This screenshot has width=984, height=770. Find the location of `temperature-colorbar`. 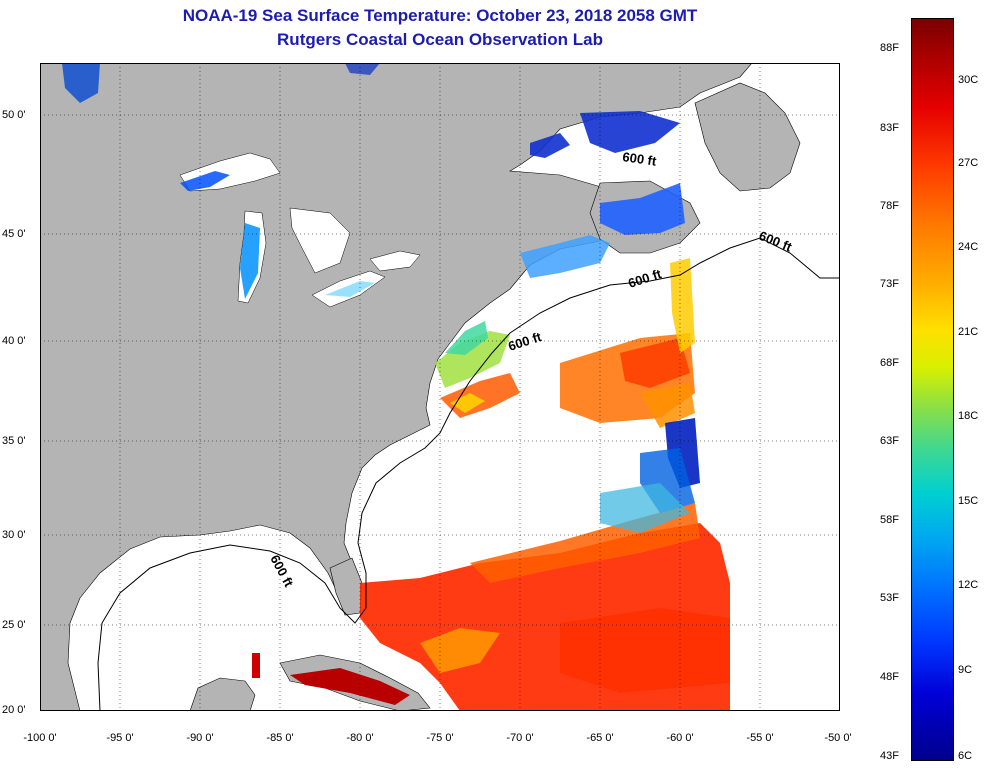

temperature-colorbar is located at coordinates (932, 389).